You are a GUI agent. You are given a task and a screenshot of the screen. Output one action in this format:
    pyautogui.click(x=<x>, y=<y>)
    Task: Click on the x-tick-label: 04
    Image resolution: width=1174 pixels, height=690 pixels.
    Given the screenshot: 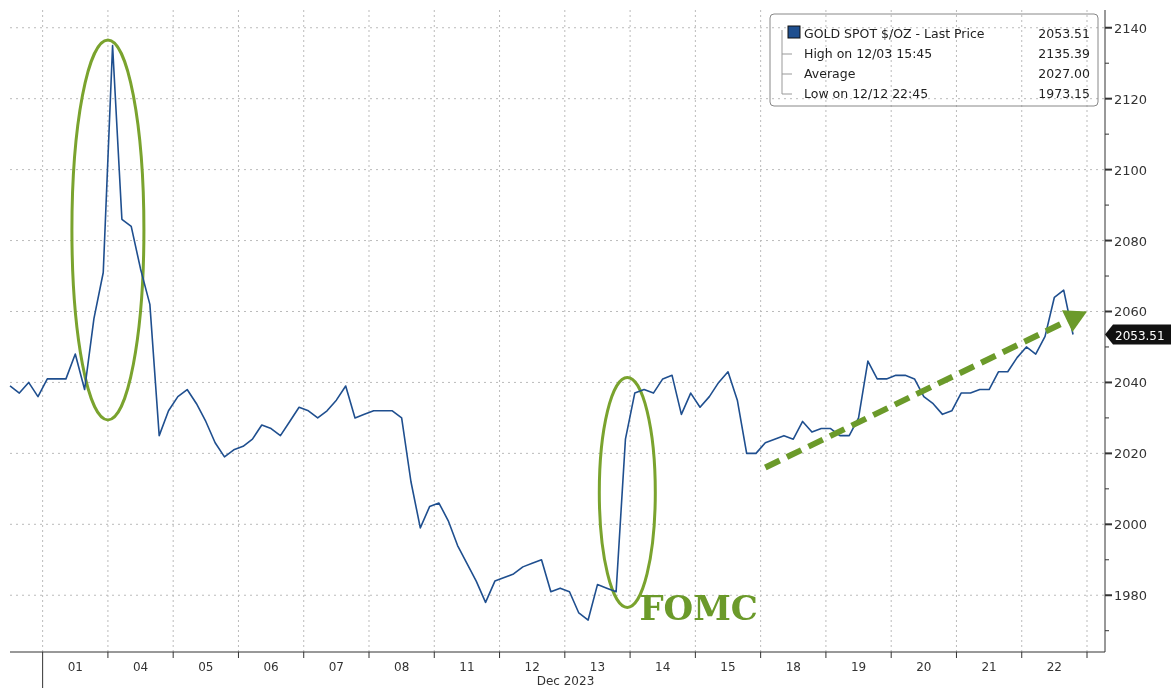 What is the action you would take?
    pyautogui.click(x=140, y=667)
    